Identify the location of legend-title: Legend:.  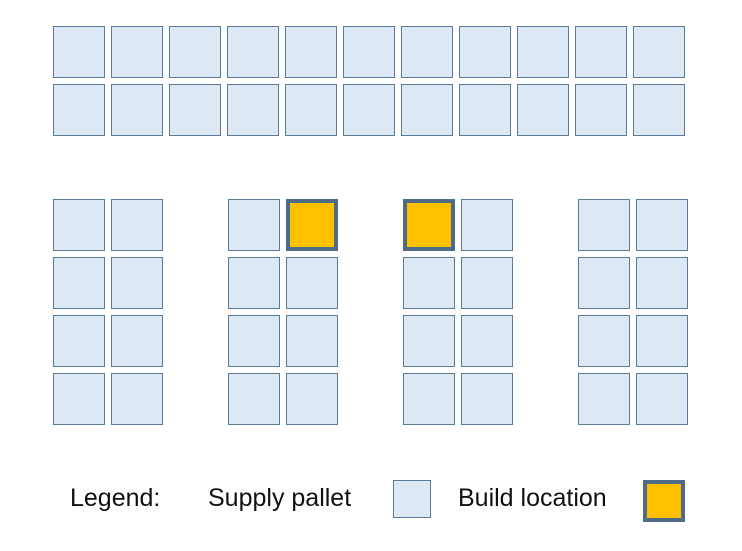
(115, 498).